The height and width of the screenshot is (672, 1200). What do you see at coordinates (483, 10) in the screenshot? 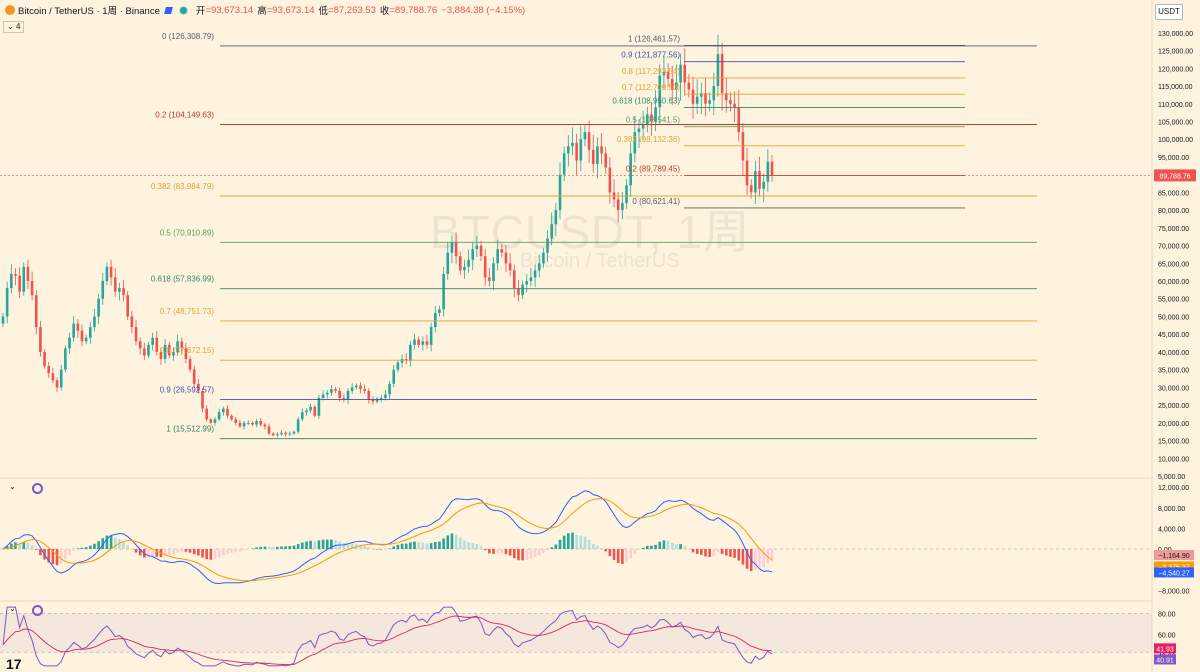
I see `change-value: −3,884.38 (−4.15%)` at bounding box center [483, 10].